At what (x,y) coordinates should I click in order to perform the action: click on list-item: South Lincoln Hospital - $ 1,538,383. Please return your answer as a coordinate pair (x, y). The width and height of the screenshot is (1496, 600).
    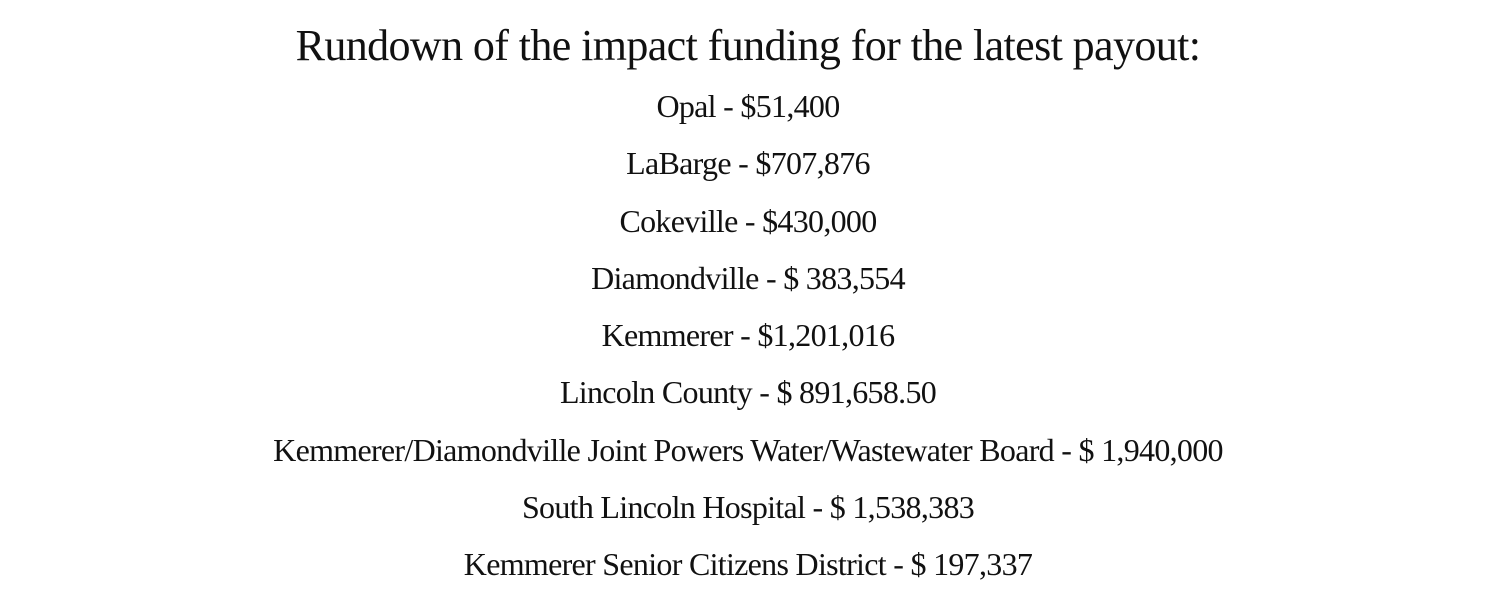
    Looking at the image, I should click on (748, 507).